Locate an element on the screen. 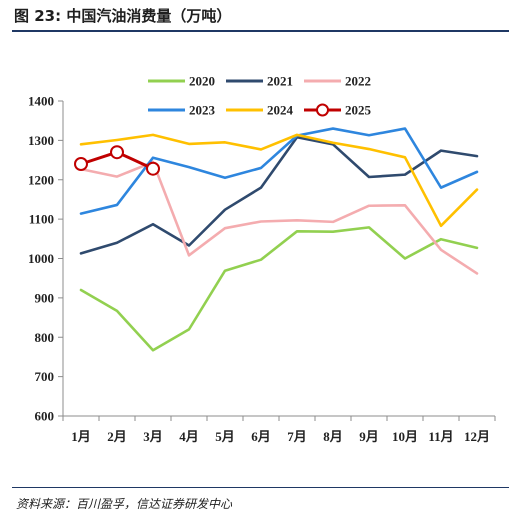  legend-label: 2021 is located at coordinates (280, 81).